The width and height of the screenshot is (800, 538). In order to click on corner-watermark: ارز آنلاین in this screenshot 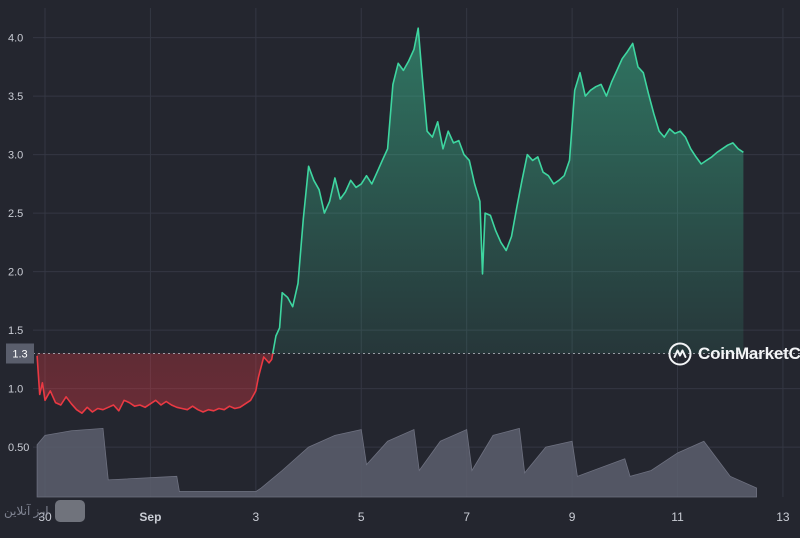, I will do `click(44, 511)`.